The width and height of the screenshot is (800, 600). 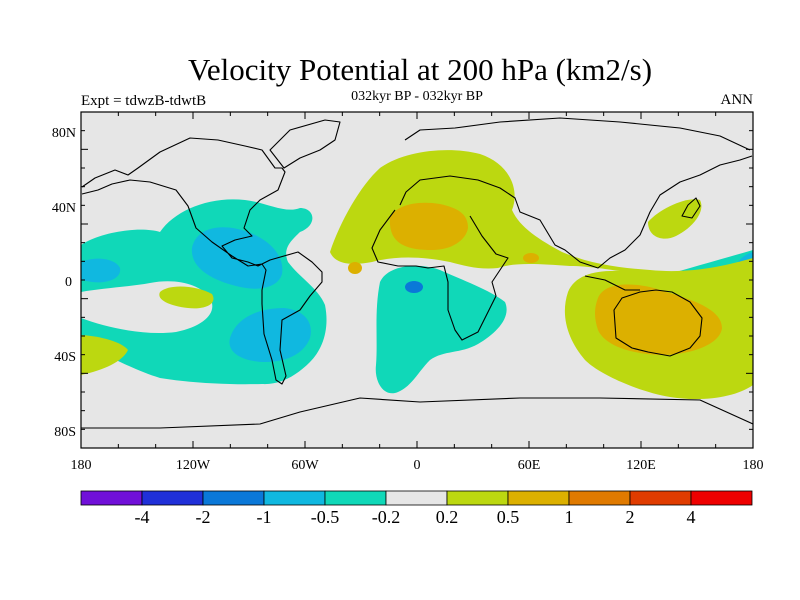 What do you see at coordinates (417, 465) in the screenshot?
I see `lon-tick-label: 0` at bounding box center [417, 465].